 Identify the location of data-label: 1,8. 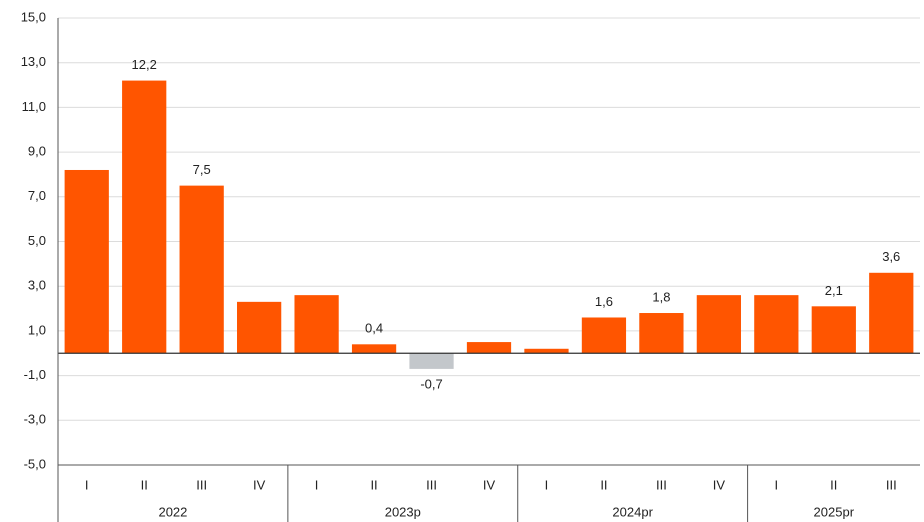
(661, 296).